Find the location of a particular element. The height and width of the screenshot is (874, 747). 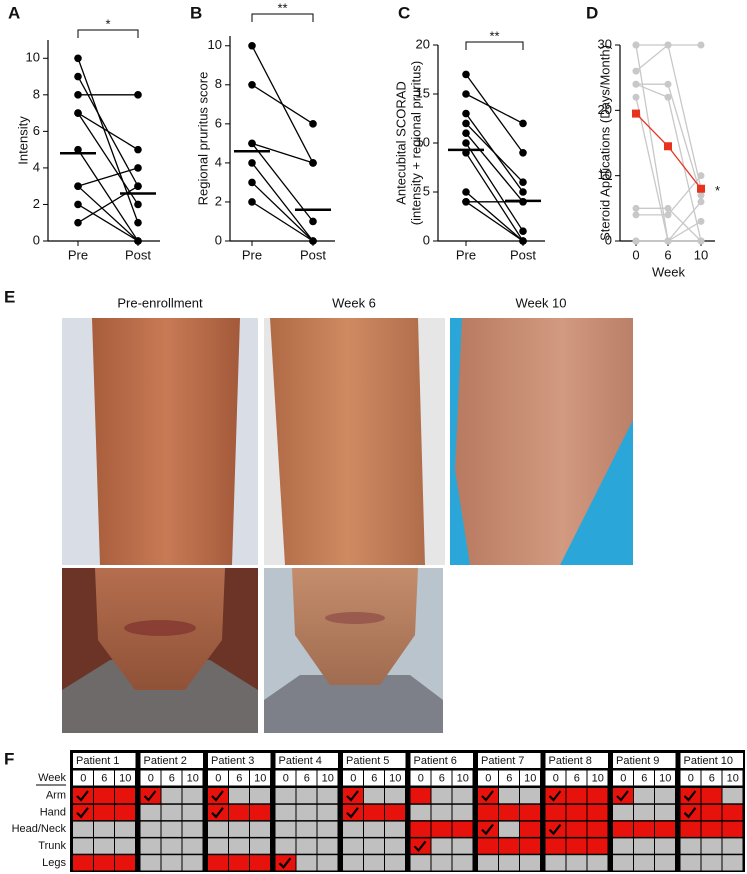

panel-letter: D is located at coordinates (592, 12).